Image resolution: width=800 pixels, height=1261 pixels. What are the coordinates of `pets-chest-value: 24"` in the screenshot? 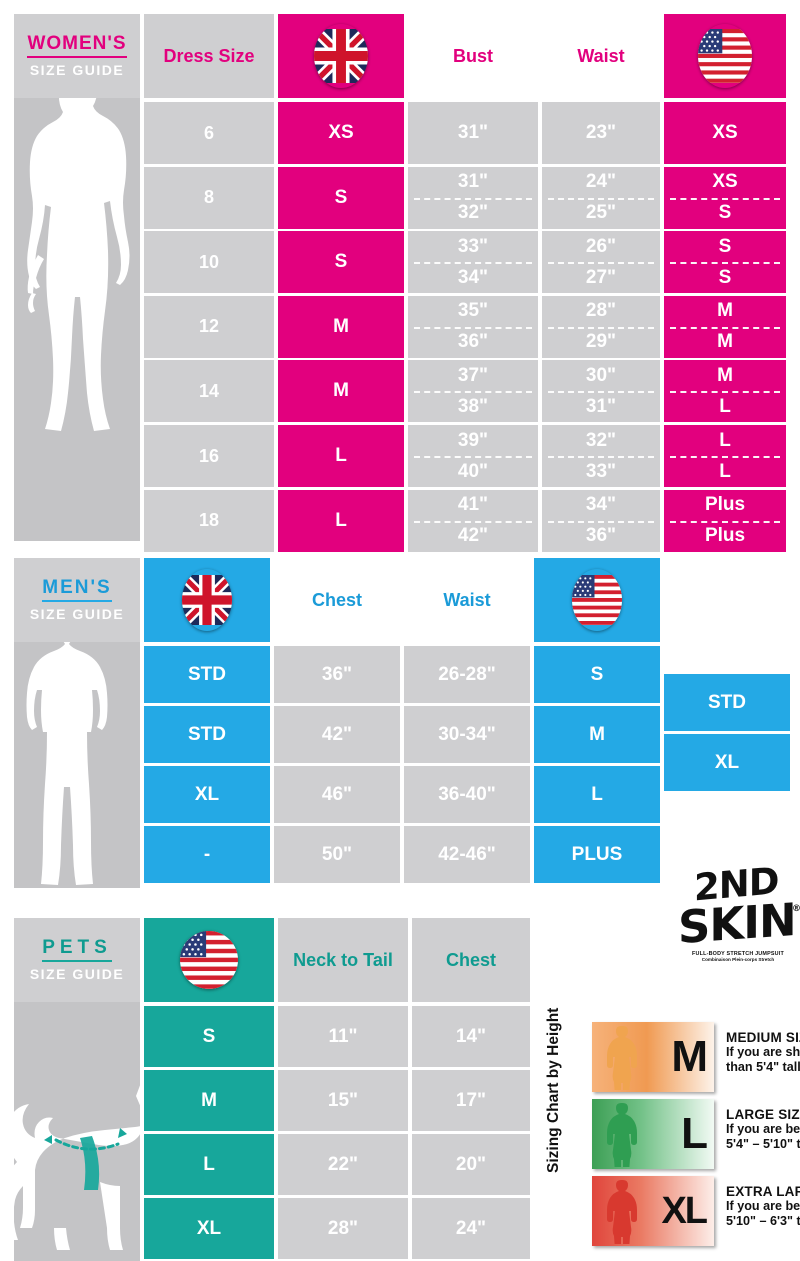 It's located at (471, 1228).